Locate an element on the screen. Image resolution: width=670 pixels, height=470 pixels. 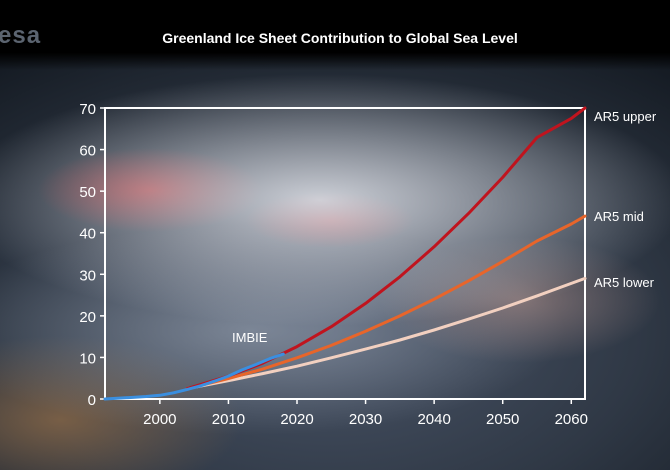
x-tick-label: 2010 is located at coordinates (228, 419).